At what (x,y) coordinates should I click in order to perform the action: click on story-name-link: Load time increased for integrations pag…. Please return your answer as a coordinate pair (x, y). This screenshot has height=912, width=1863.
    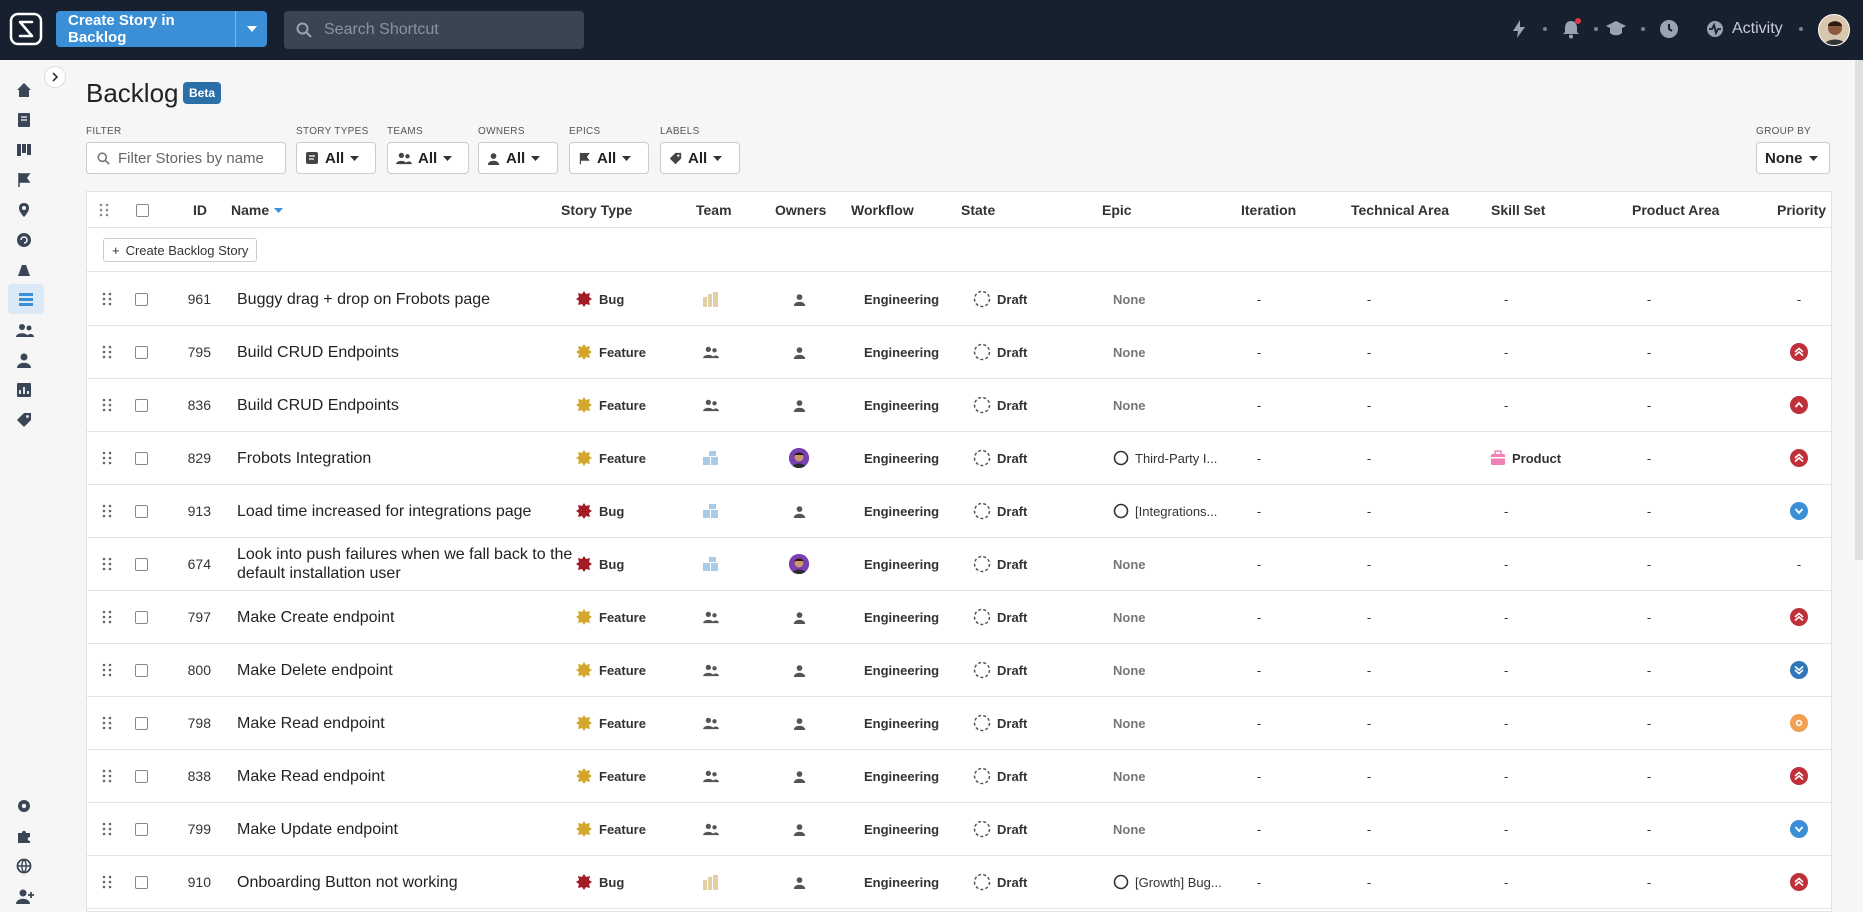
    Looking at the image, I should click on (384, 511).